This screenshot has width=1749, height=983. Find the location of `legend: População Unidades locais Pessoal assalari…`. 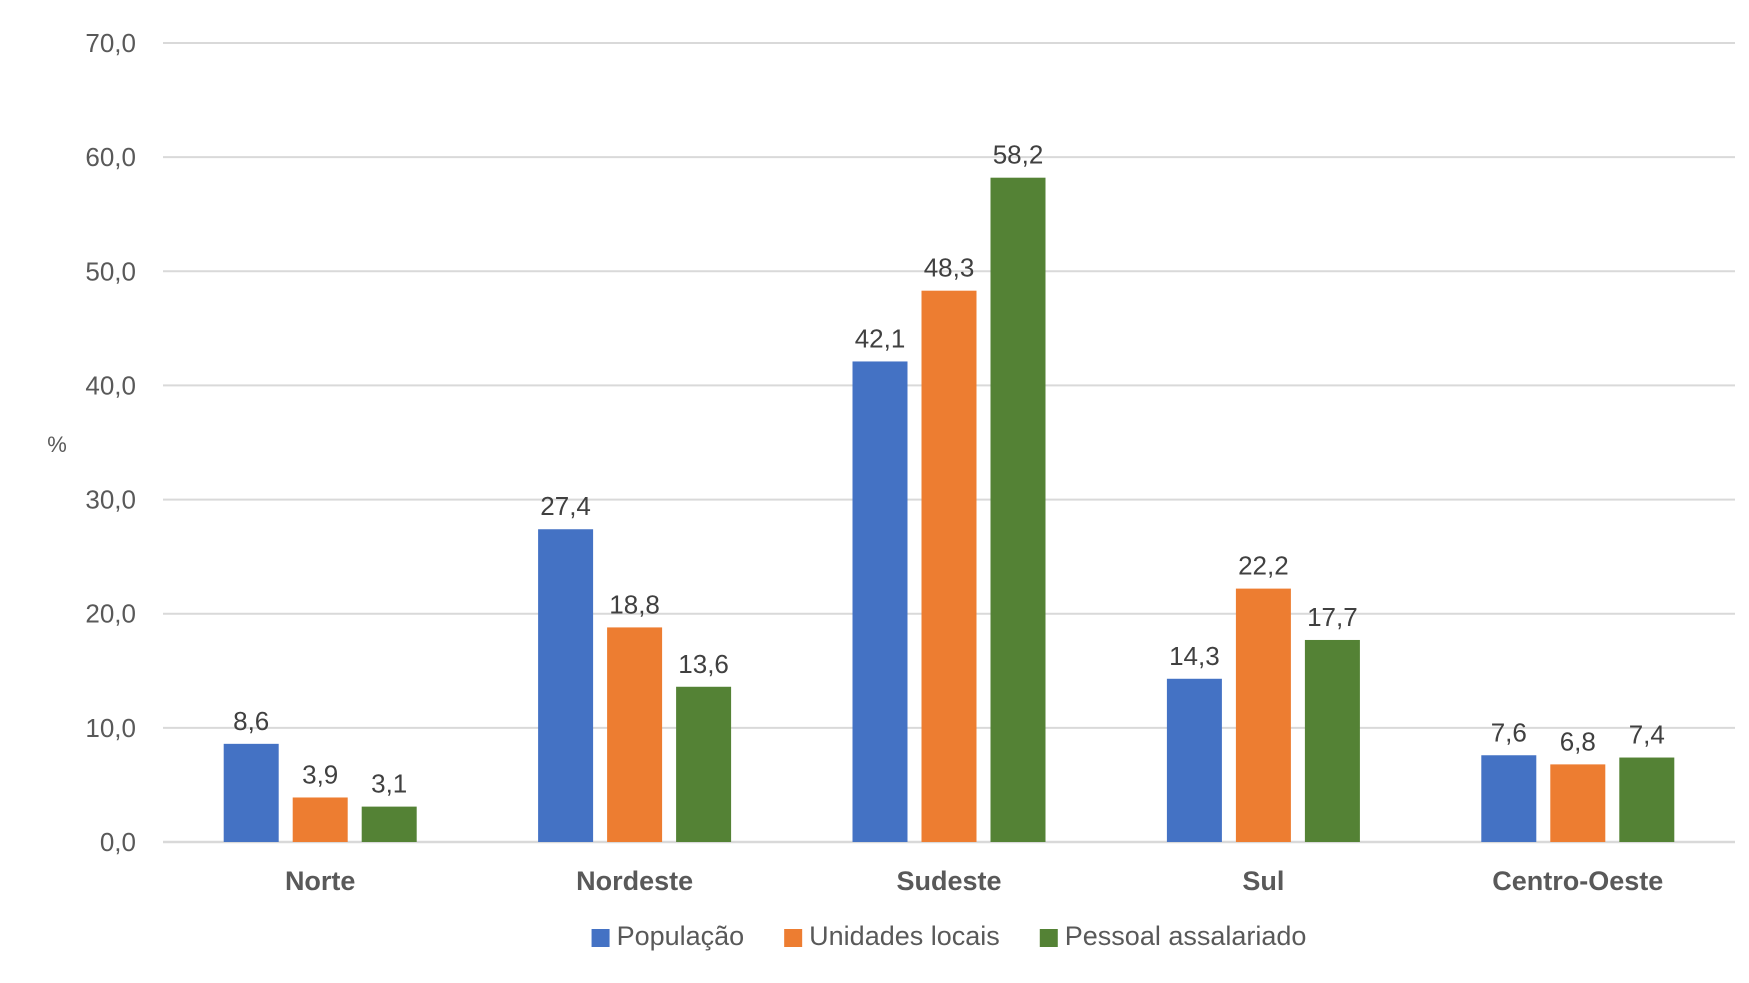

legend: População Unidades locais Pessoal assalari… is located at coordinates (949, 936).